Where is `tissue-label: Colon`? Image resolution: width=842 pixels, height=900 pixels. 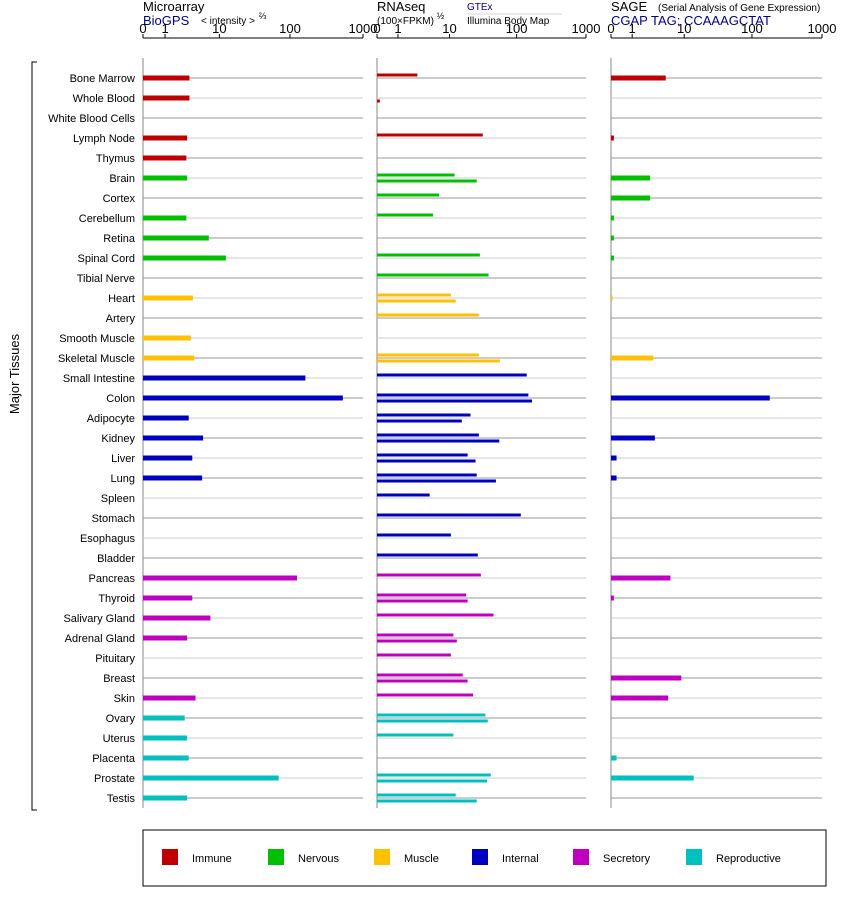
tissue-label: Colon is located at coordinates (120, 399).